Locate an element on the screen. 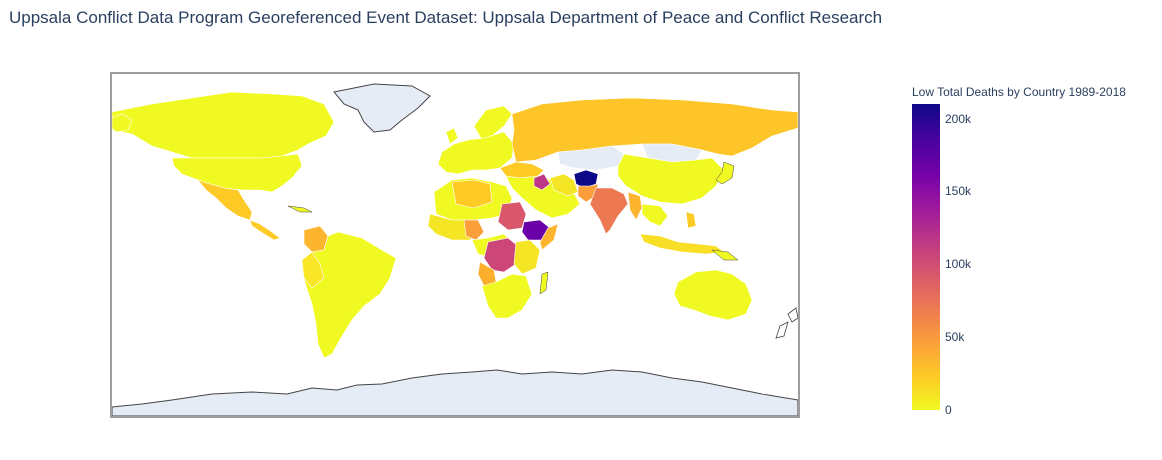 Image resolution: width=1162 pixels, height=460 pixels. colorbar-gradient is located at coordinates (926, 257).